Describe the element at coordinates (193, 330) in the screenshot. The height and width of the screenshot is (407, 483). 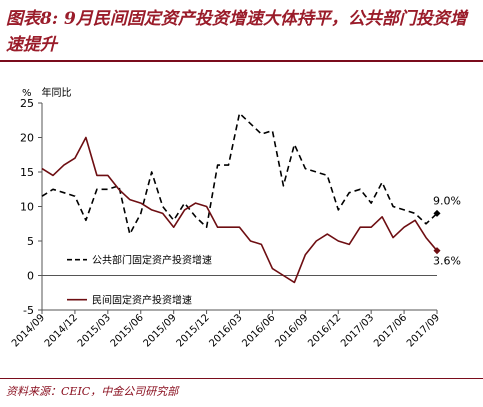
I see `x-tick-label: 2015/12` at that location.